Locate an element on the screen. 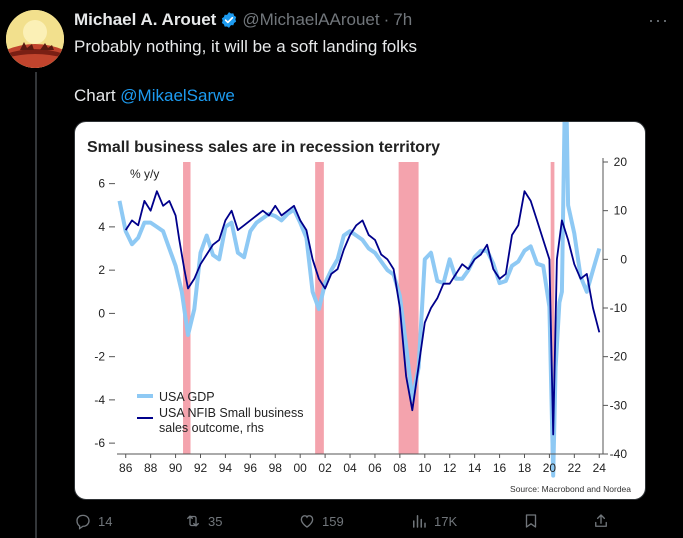 The width and height of the screenshot is (683, 538). left-tick-label: 6 is located at coordinates (101, 184).